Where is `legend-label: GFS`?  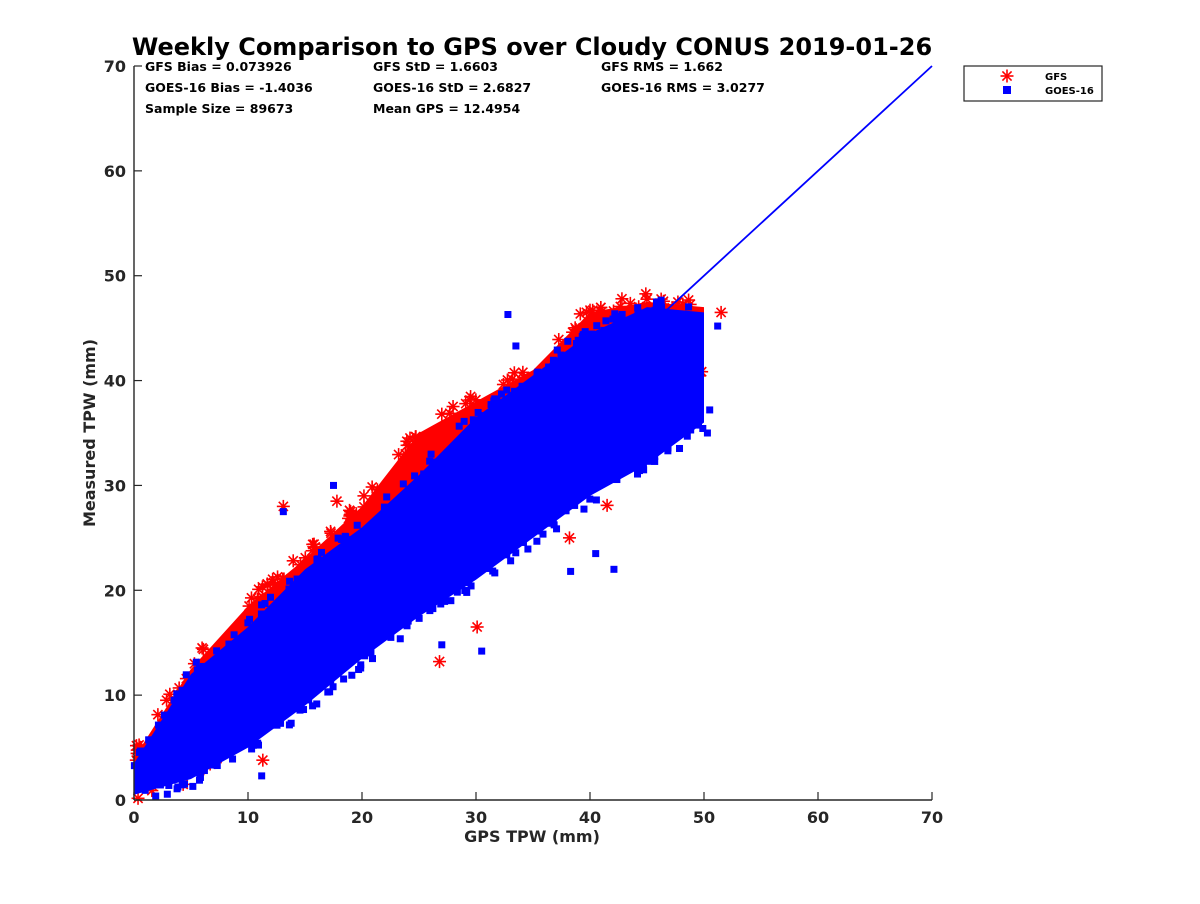 legend-label: GFS is located at coordinates (1056, 77).